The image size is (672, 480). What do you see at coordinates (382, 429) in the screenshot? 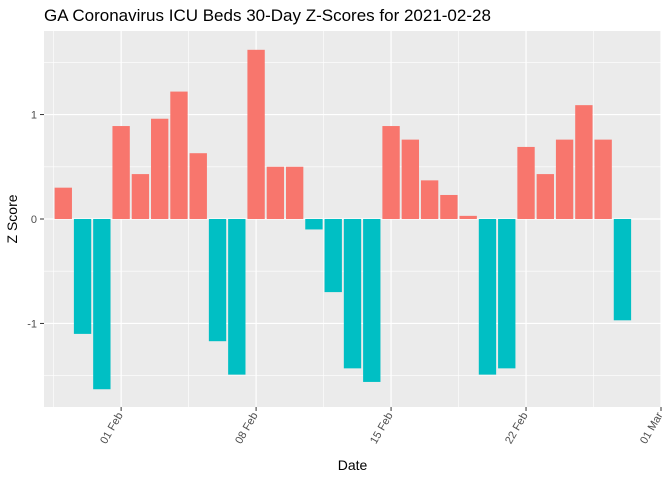
I see `x-tick-label: 15 Feb` at bounding box center [382, 429].